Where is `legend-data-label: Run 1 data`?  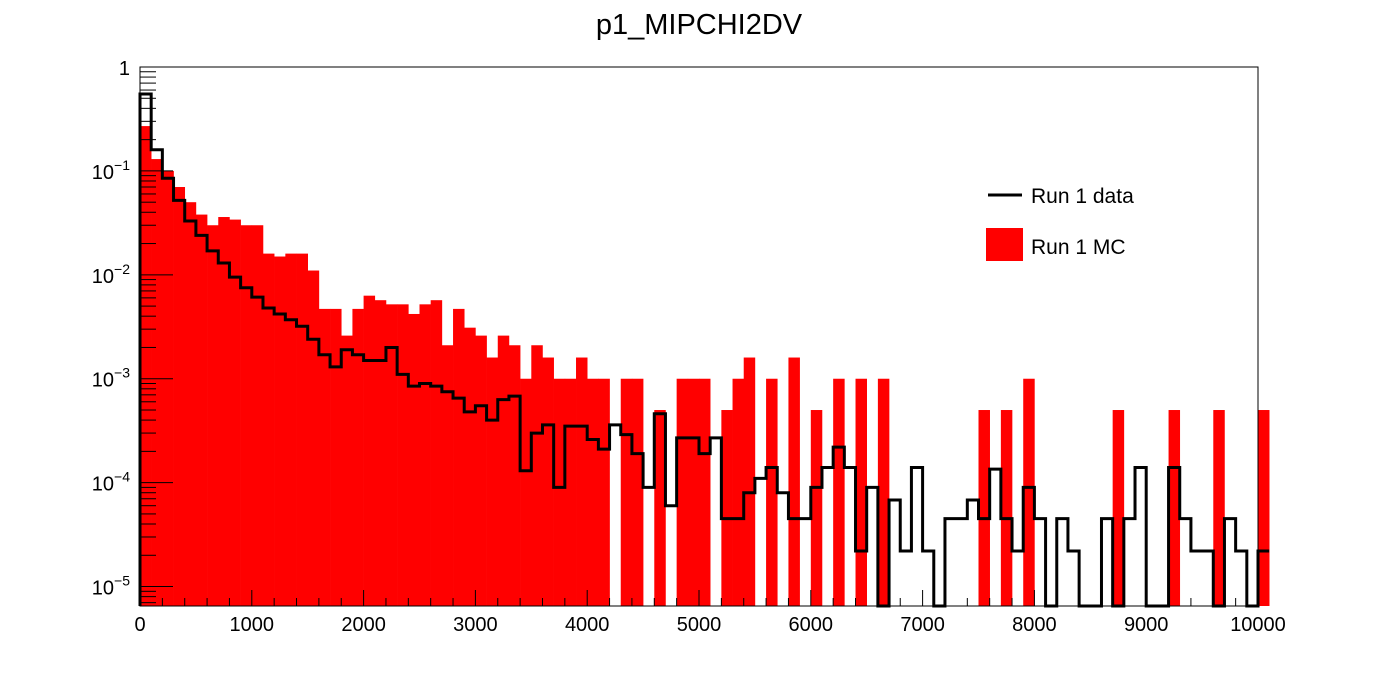
legend-data-label: Run 1 data is located at coordinates (1082, 196).